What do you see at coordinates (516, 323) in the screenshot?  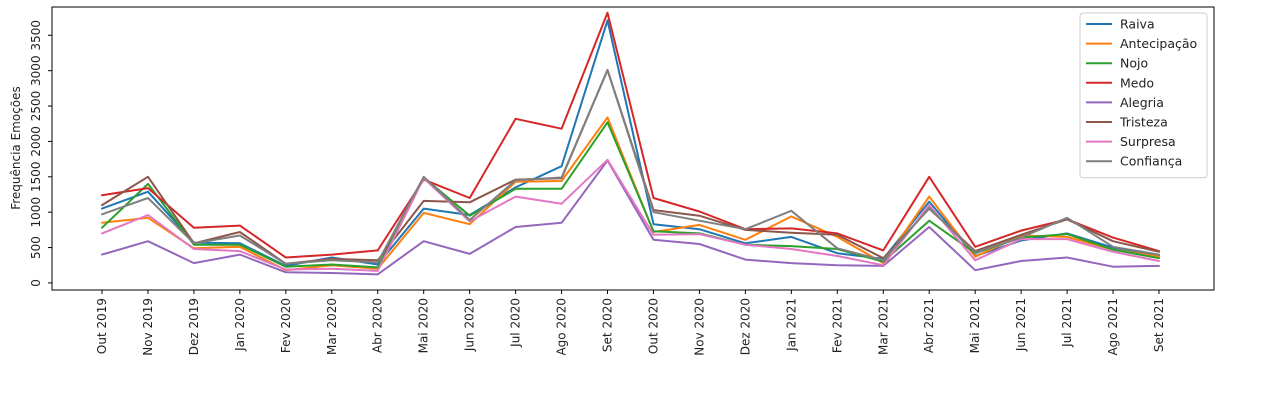 I see `x-tick-label: Jul 2020` at bounding box center [516, 323].